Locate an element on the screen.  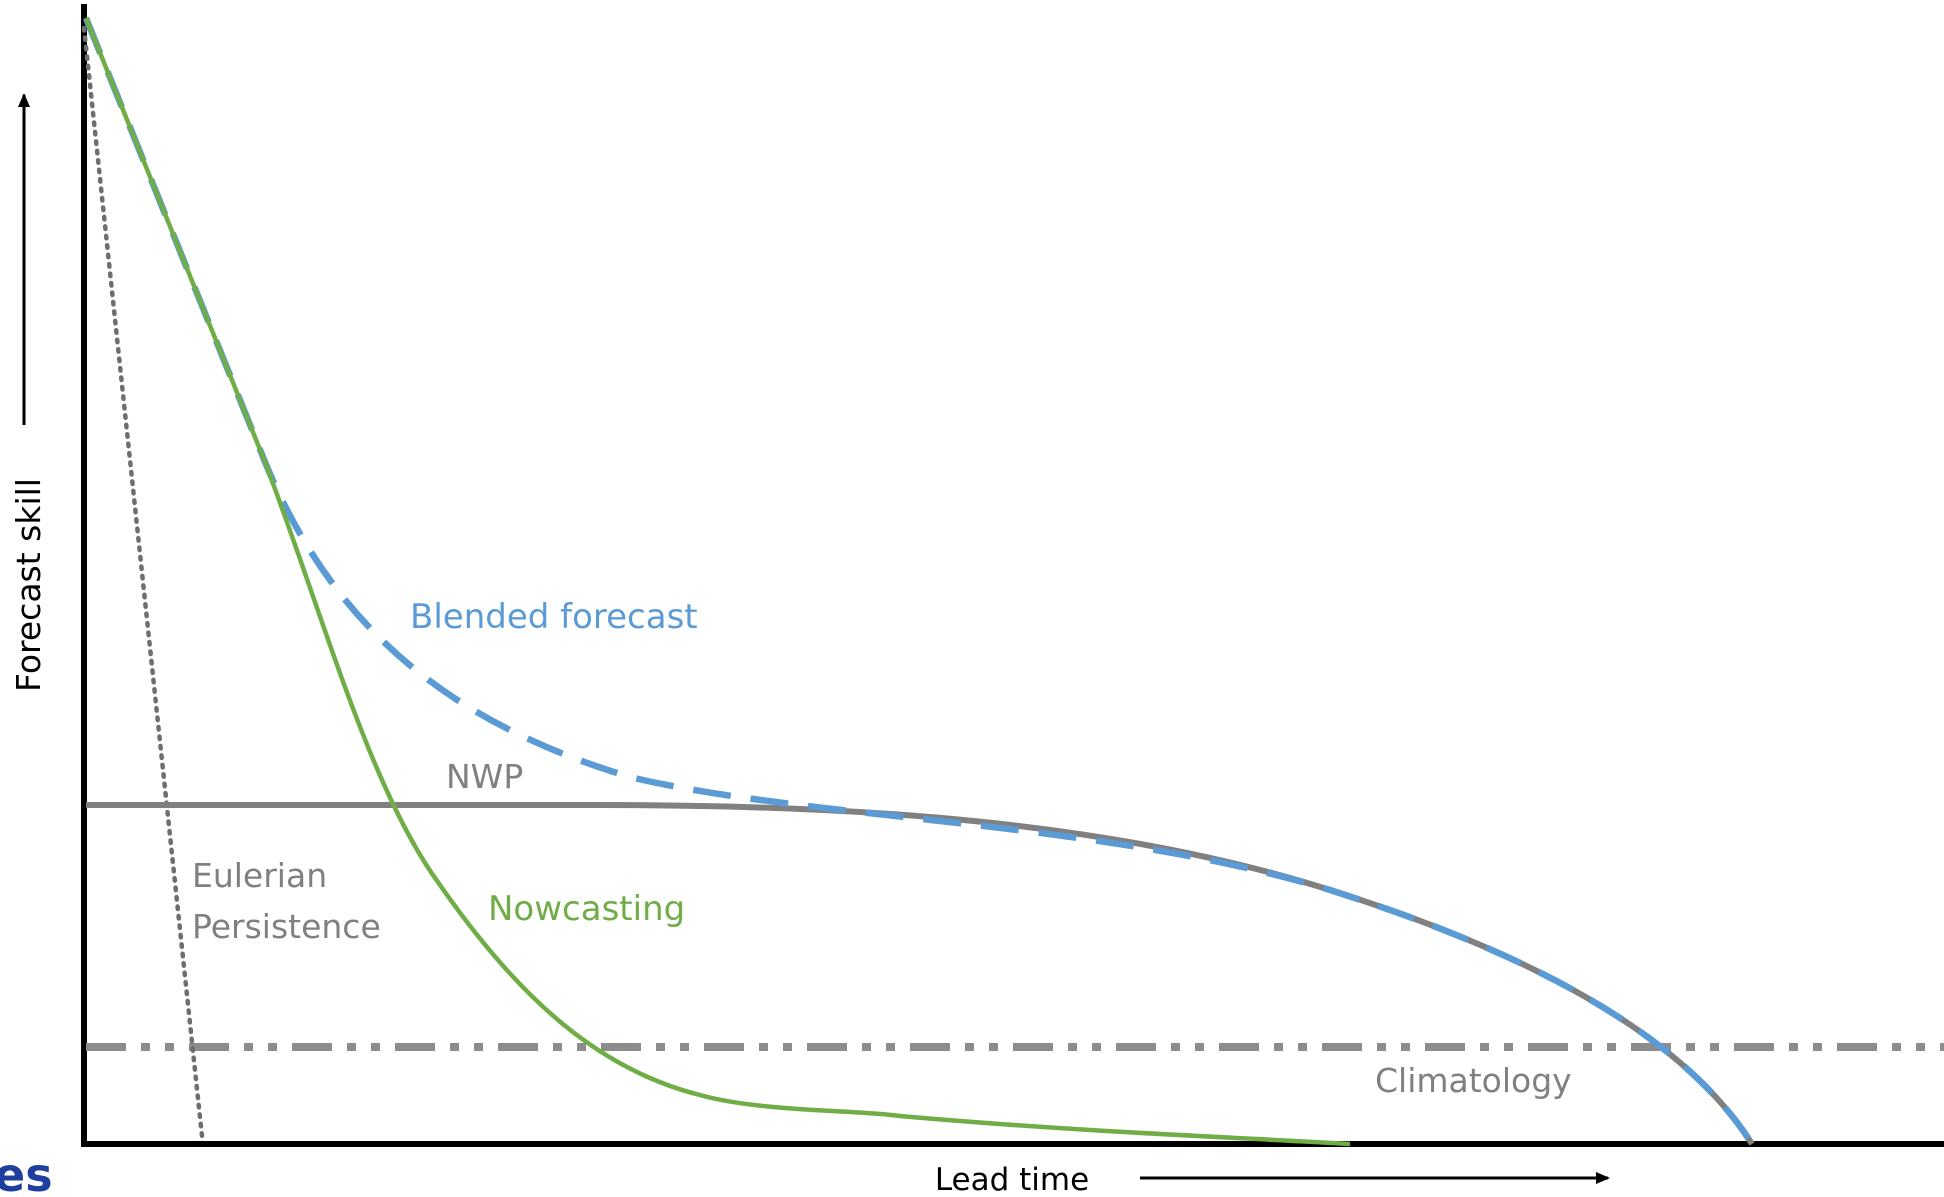
label-climatology: Climatology is located at coordinates (1473, 1080).